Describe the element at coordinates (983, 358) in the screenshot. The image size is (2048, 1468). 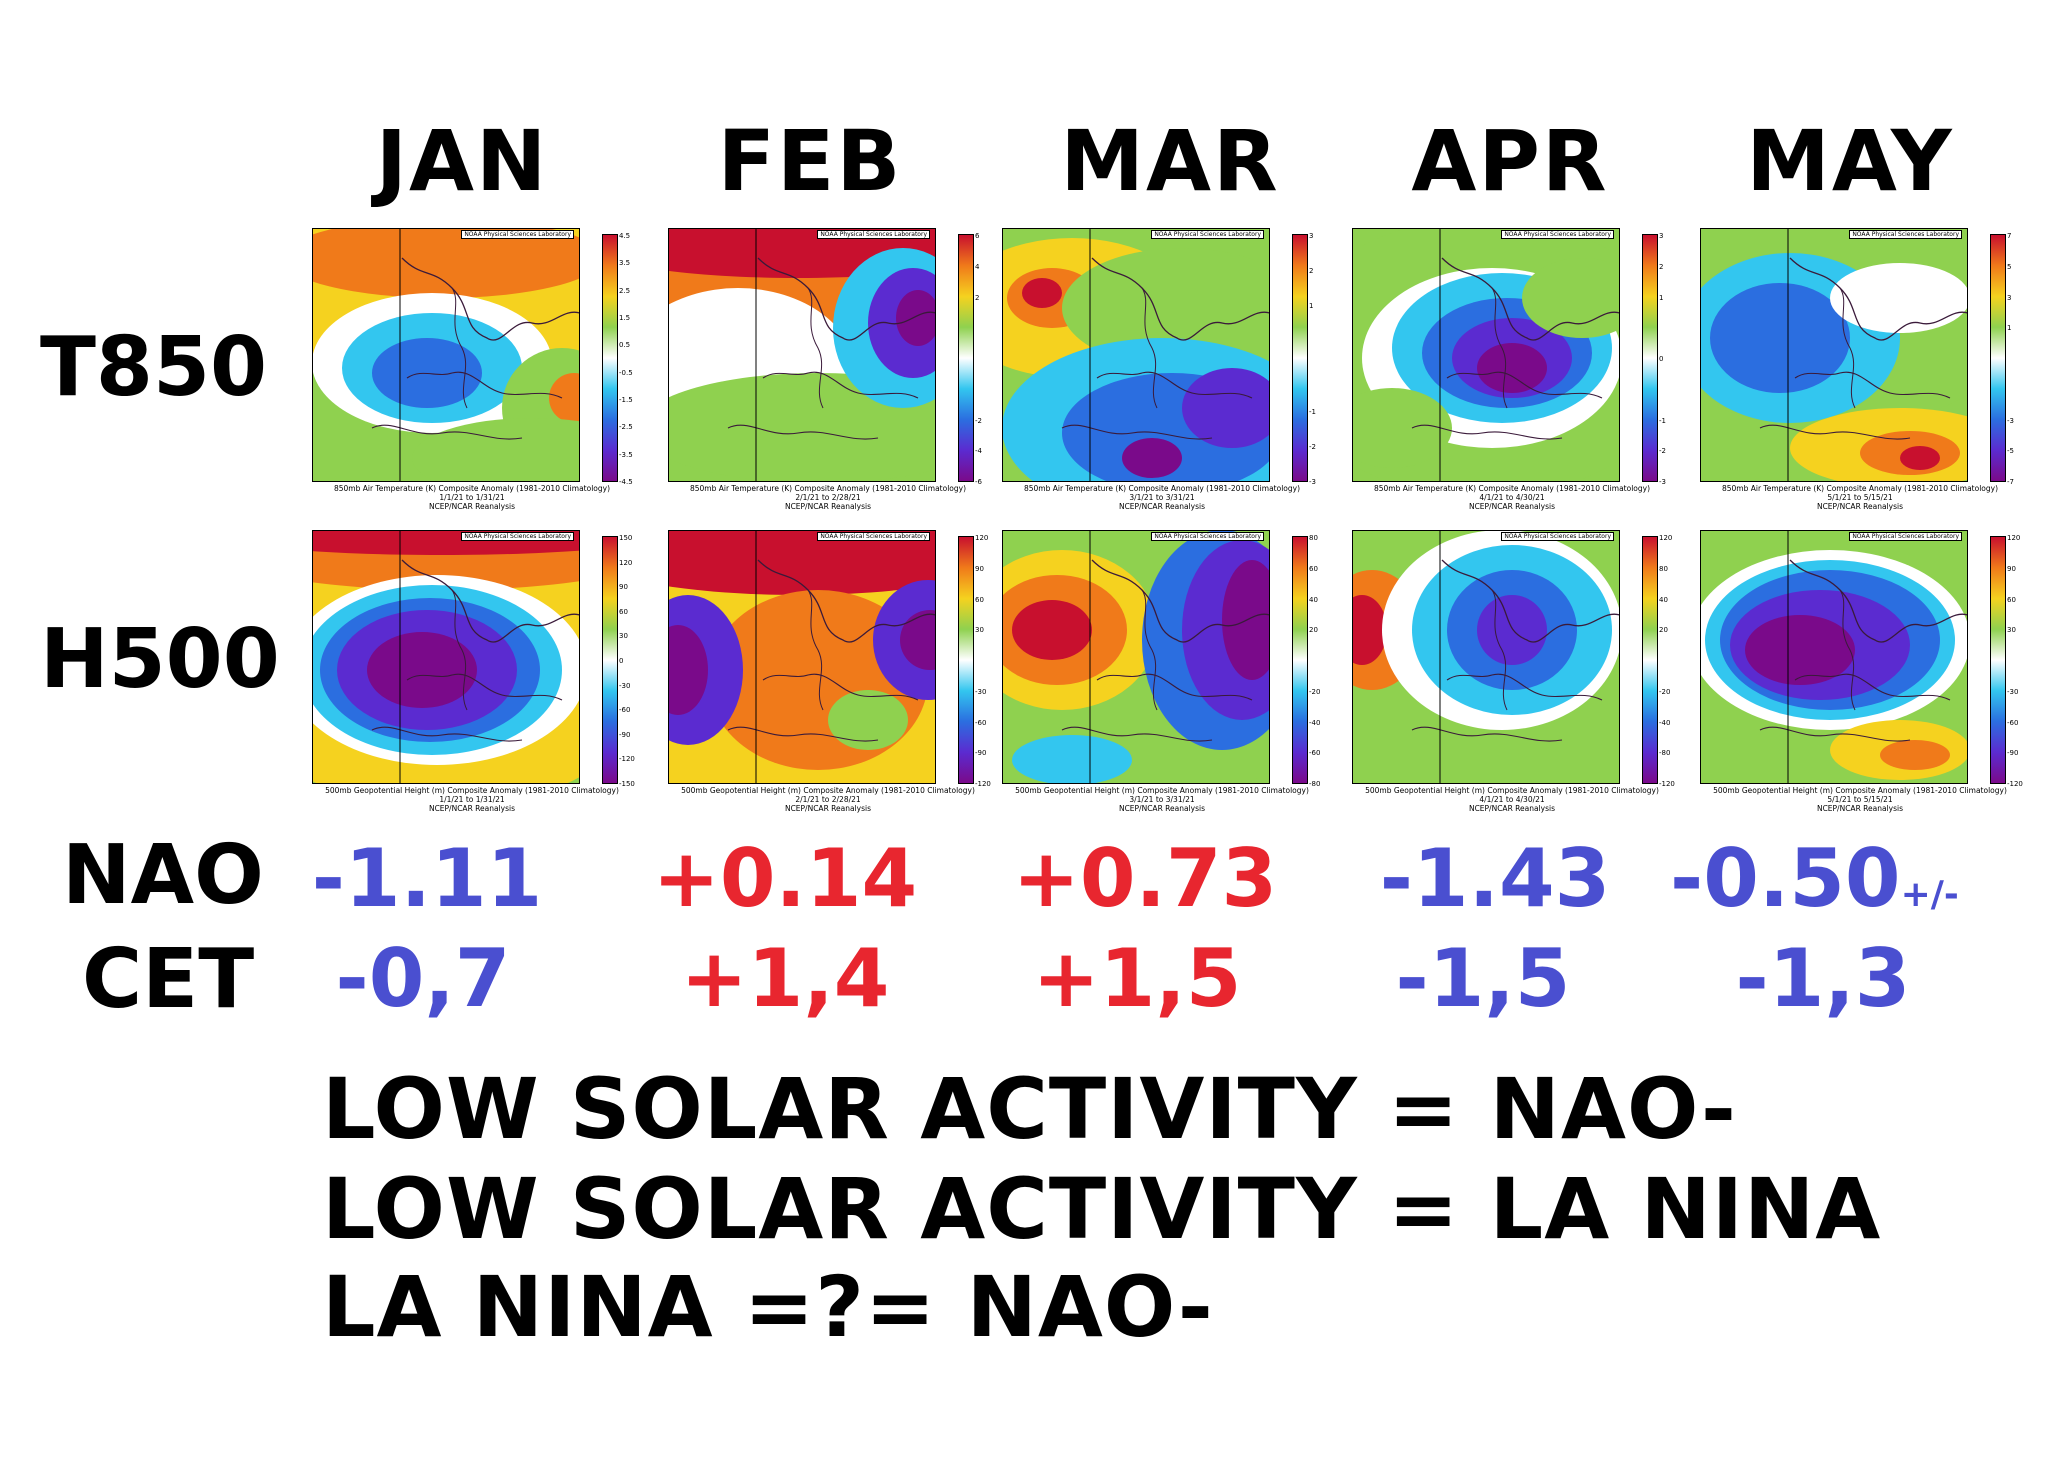
I see `colorbar-ticks: 6 4 2 -2 -4 -6` at that location.